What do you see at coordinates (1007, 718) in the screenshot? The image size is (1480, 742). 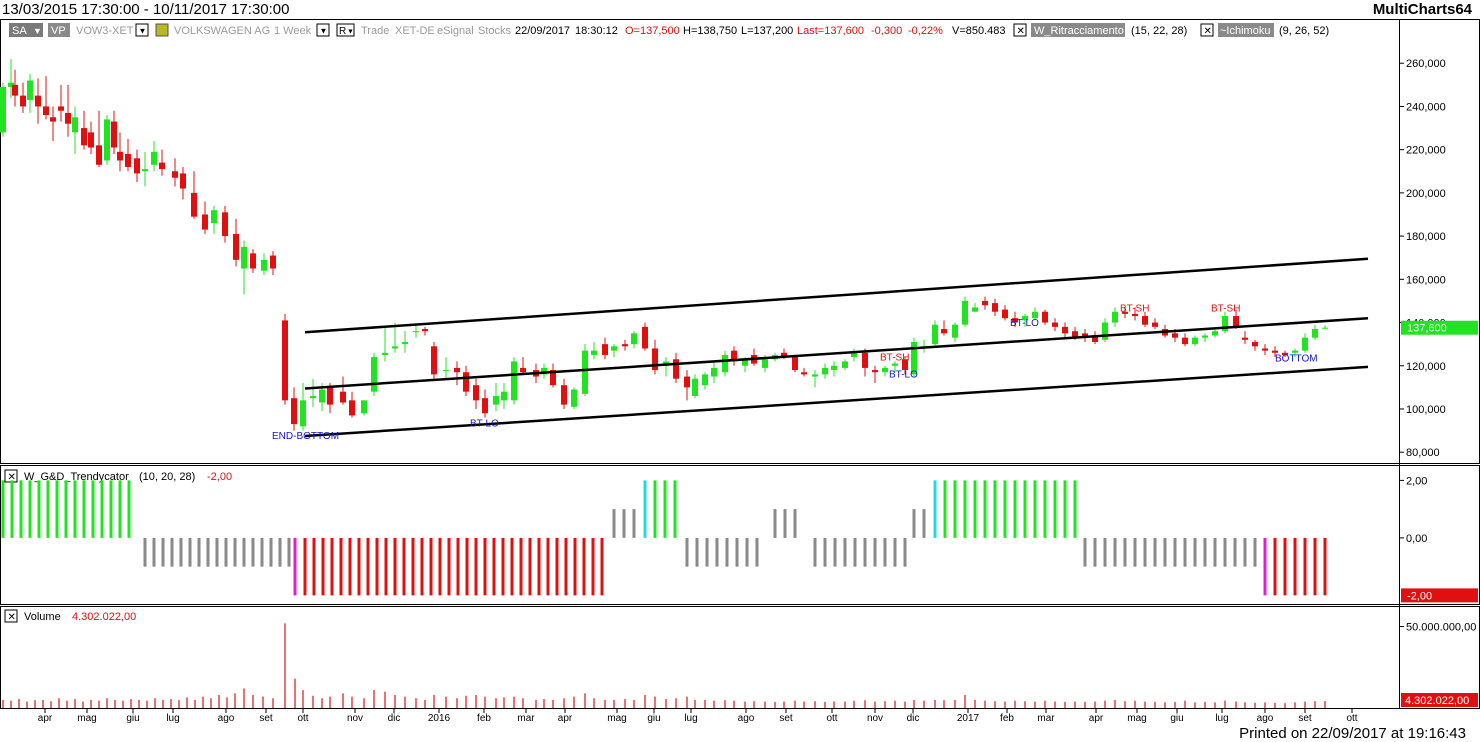 I see `x-tick-label: feb` at bounding box center [1007, 718].